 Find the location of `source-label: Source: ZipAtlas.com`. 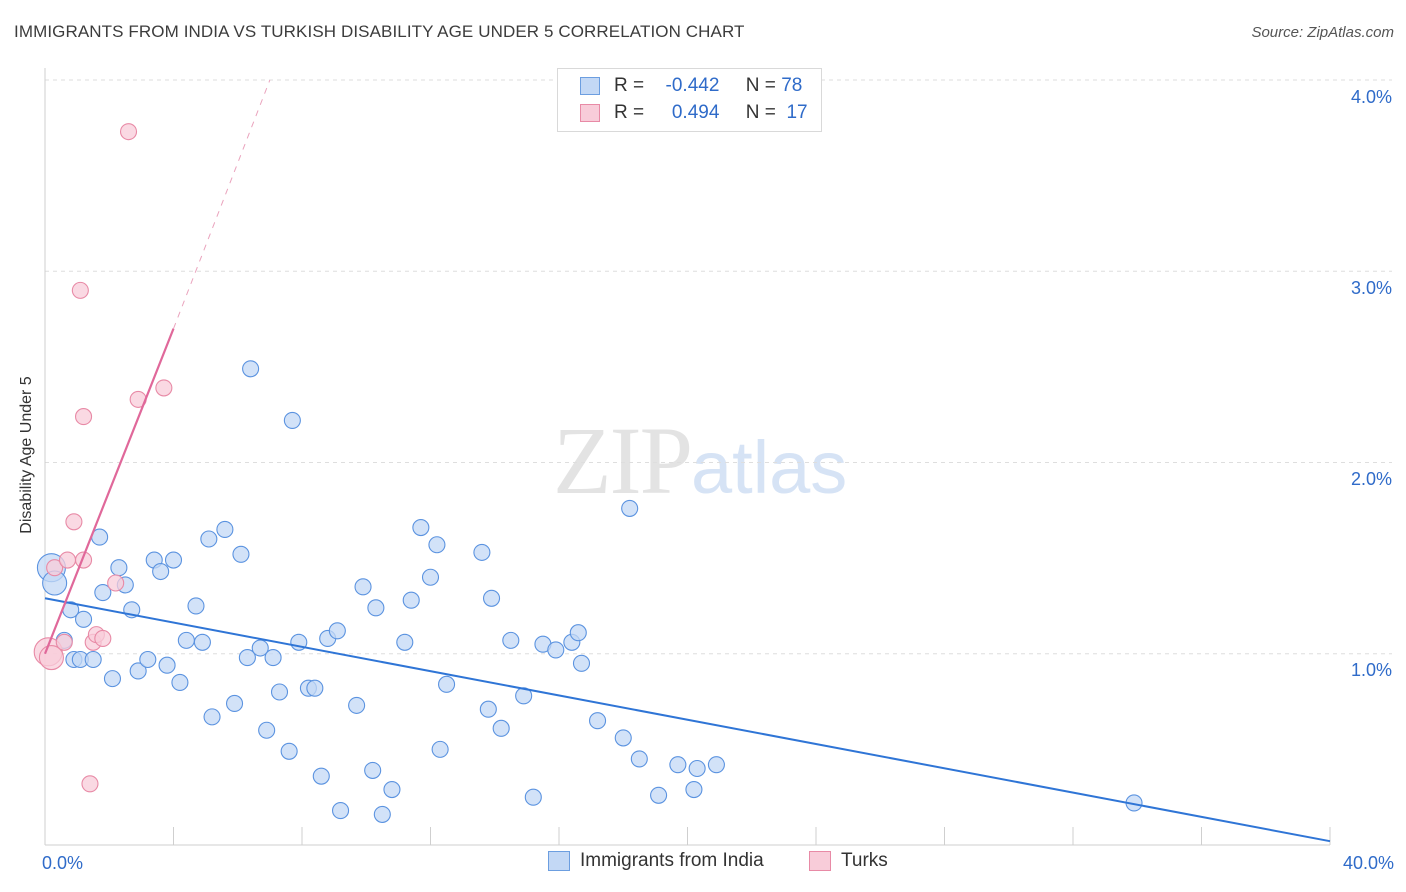

source-label: Source: ZipAtlas.com is located at coordinates (1322, 32).